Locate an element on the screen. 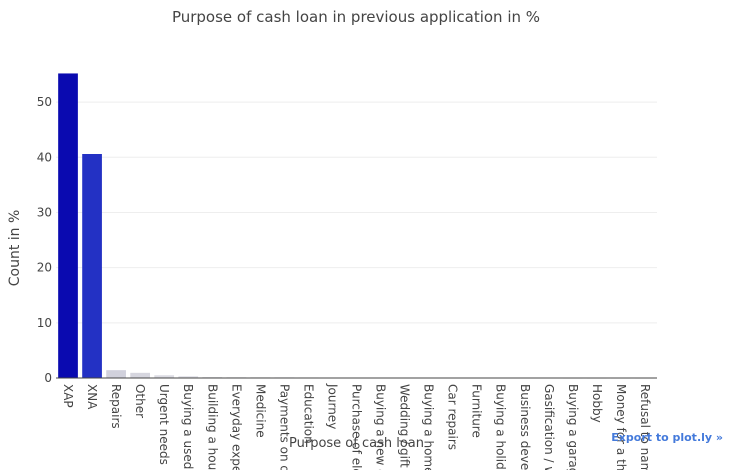 Image resolution: width=736 pixels, height=470 pixels. x-tick-label: Money for a third person is located at coordinates (621, 427).